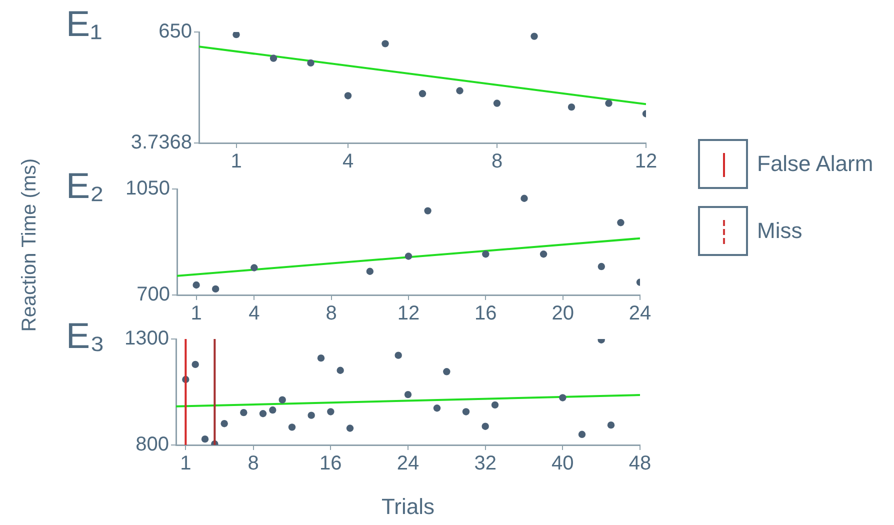  Describe the element at coordinates (485, 463) in the screenshot. I see `x-tick-label: 32` at that location.